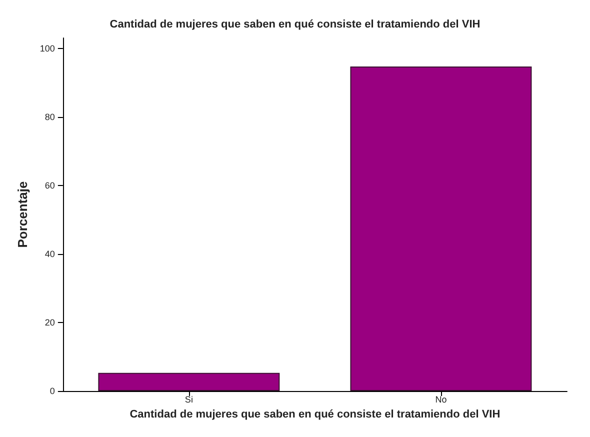 This screenshot has width=590, height=437. What do you see at coordinates (188, 399) in the screenshot?
I see `x-tick-label: Si` at bounding box center [188, 399].